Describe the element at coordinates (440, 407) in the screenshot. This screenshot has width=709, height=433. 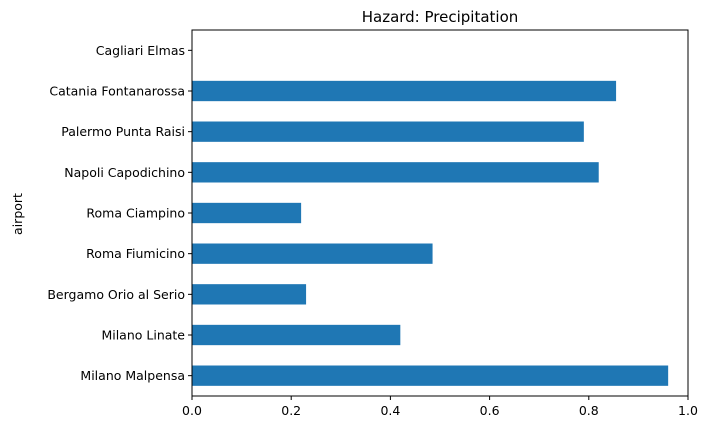
I see `x-ticks: 0.0 0.2 0.4 0.6 0.8 1.0` at that location.